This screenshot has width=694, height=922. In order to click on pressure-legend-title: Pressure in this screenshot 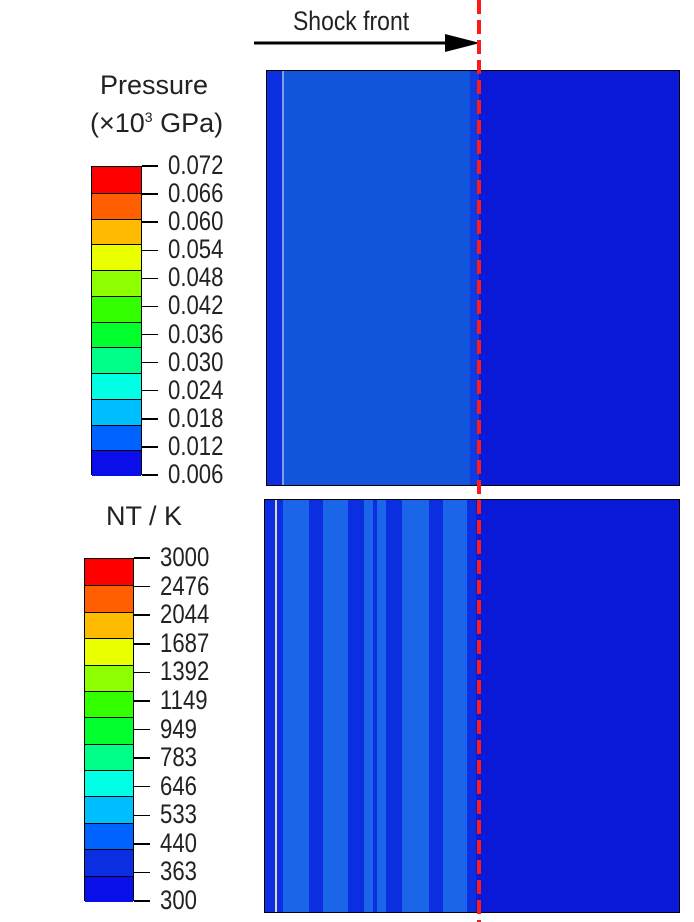, I will do `click(154, 85)`.